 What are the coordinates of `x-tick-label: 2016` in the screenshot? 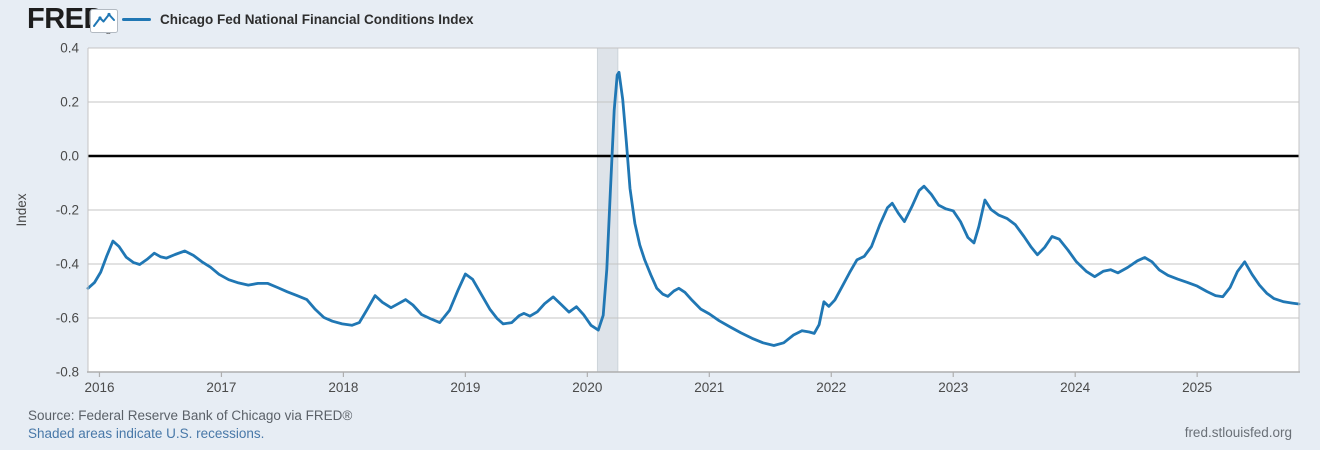 It's located at (99, 387).